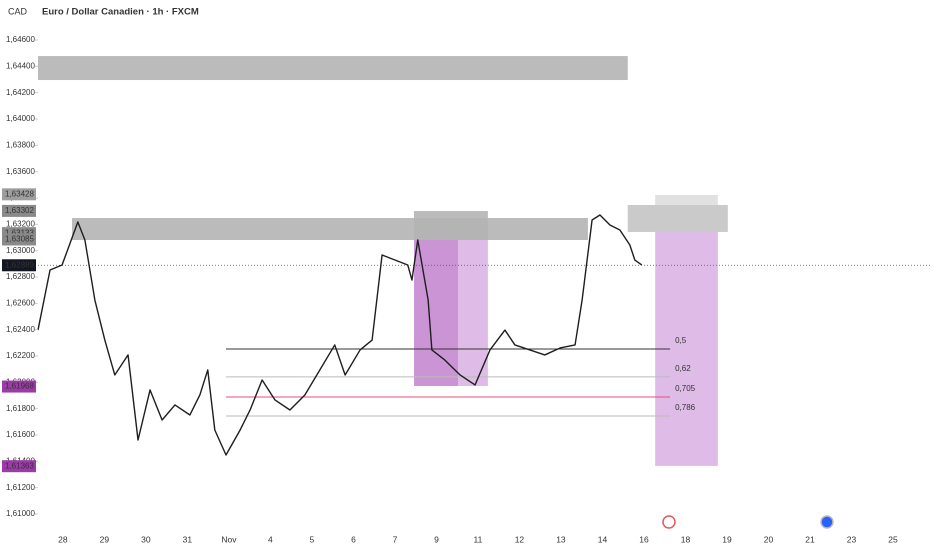 This screenshot has width=932, height=550. What do you see at coordinates (893, 539) in the screenshot?
I see `x-tick-label: 25` at bounding box center [893, 539].